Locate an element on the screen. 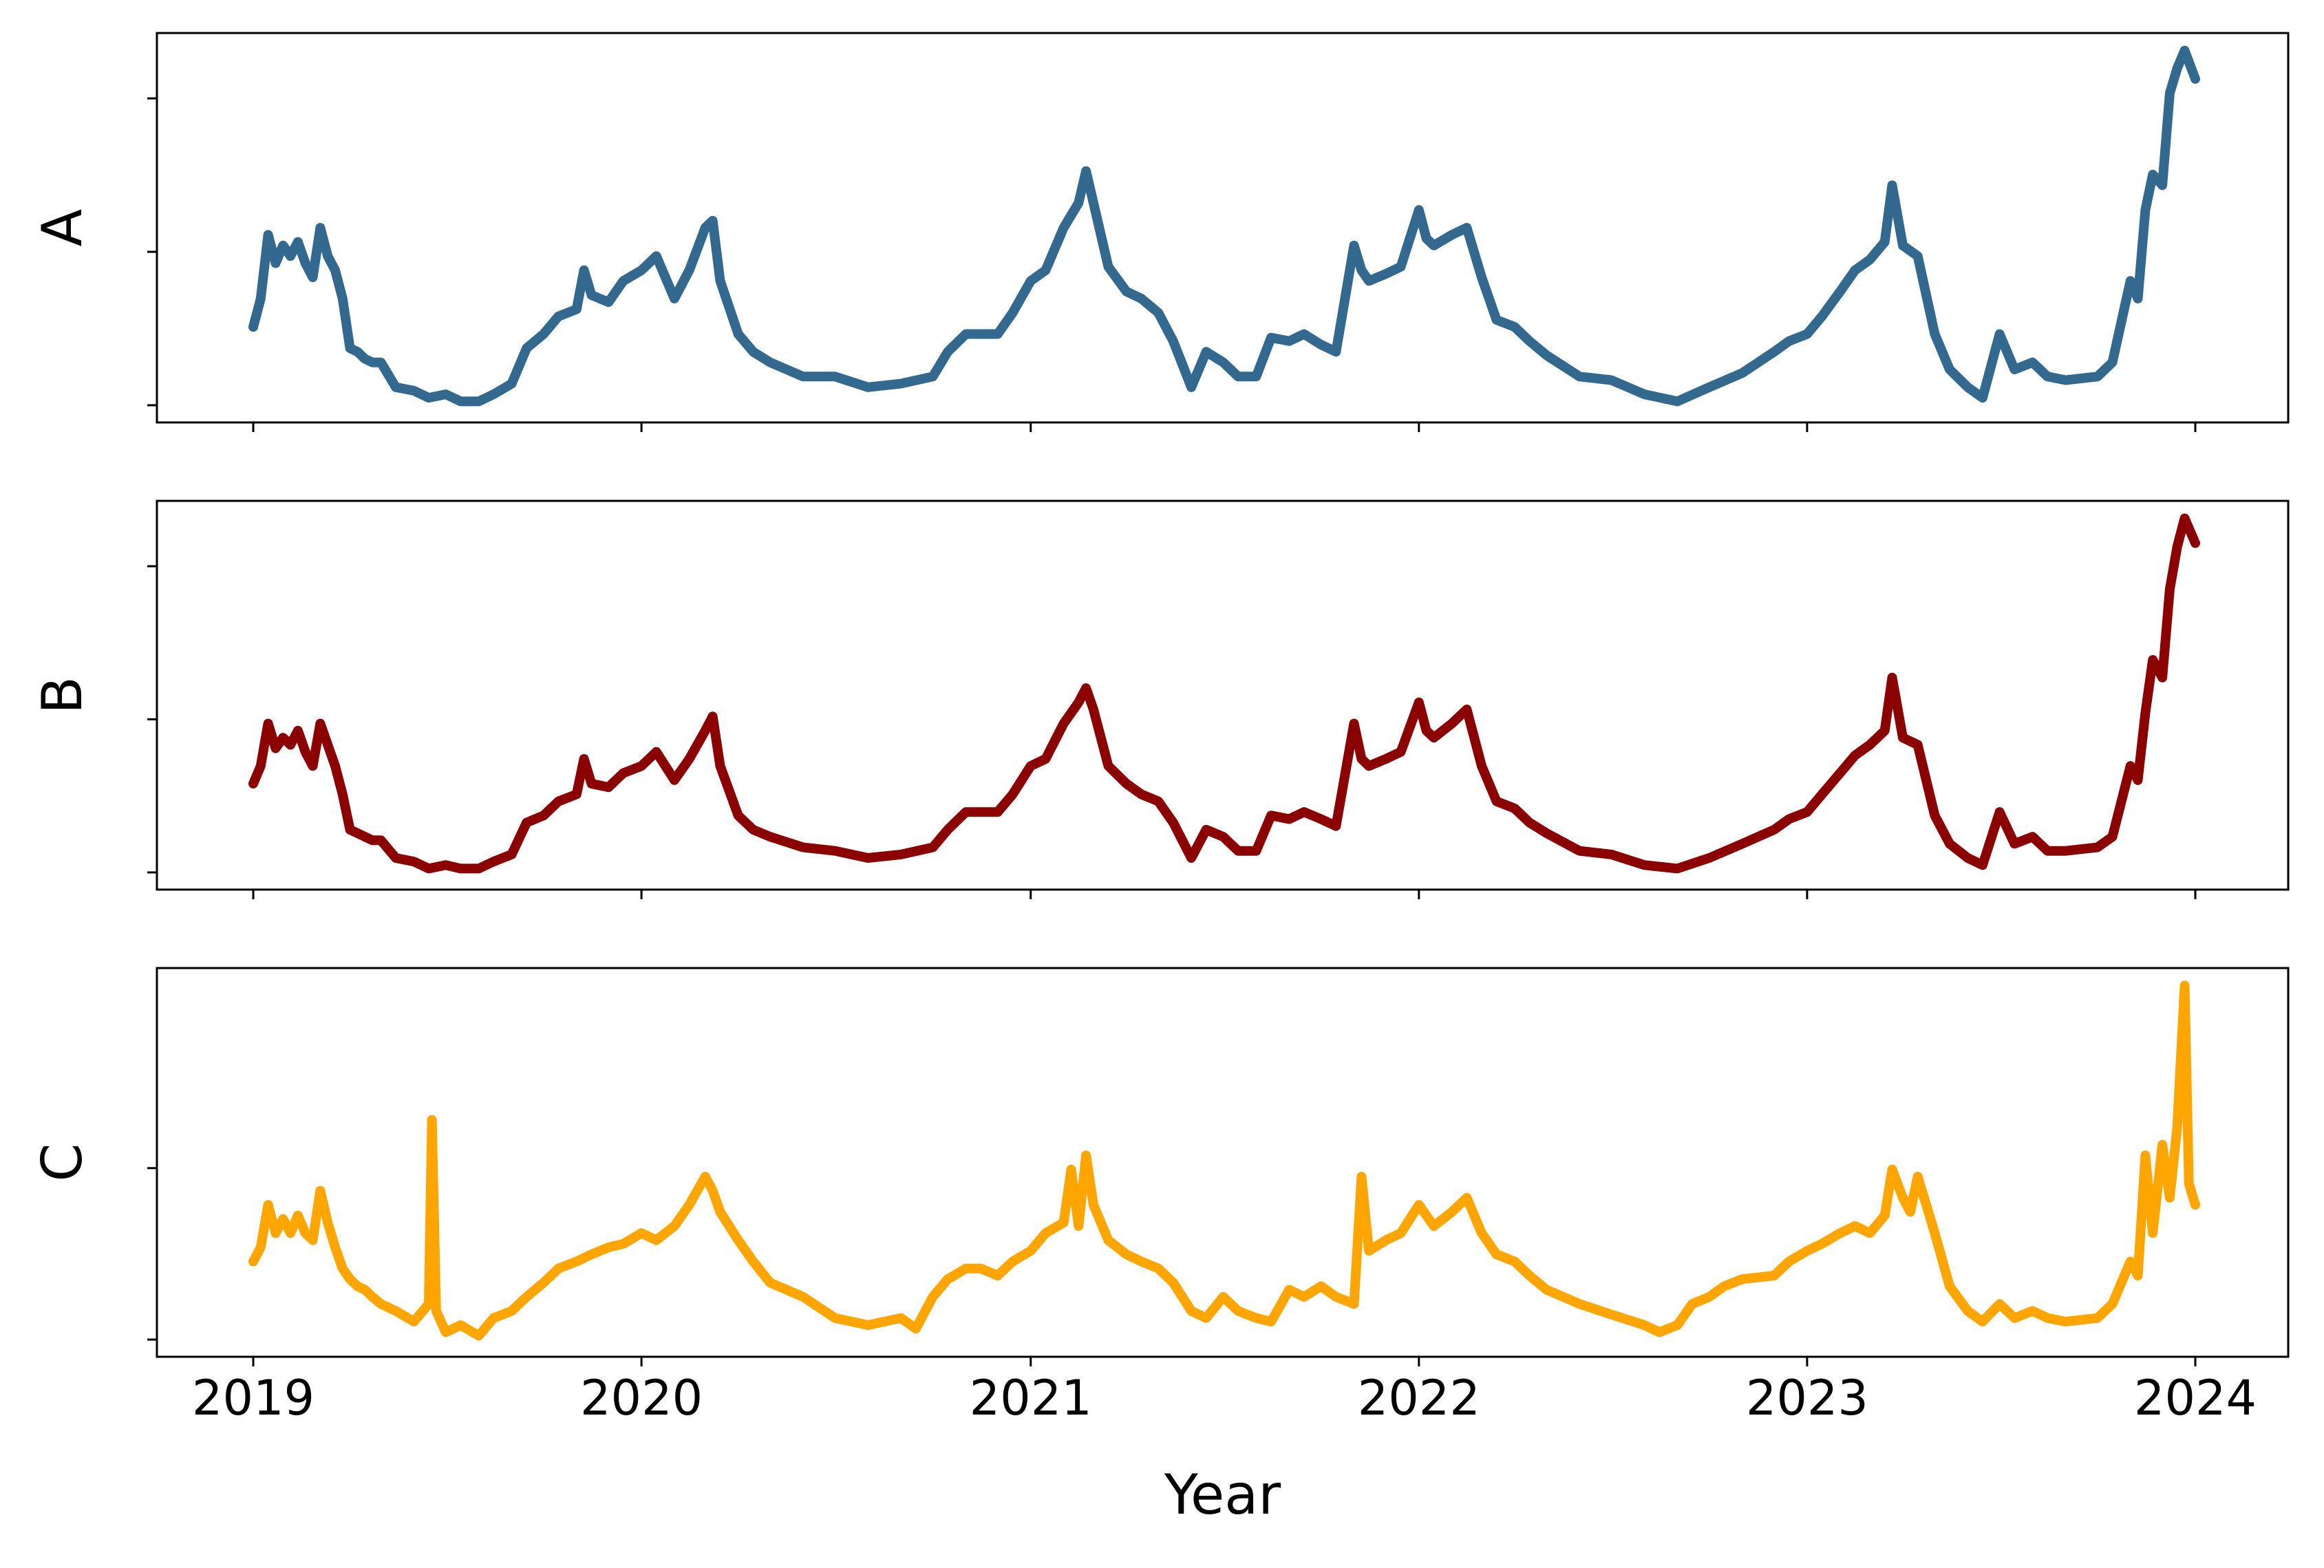 This screenshot has height=1568, width=2324. y-axis-label-B: B is located at coordinates (62, 695).